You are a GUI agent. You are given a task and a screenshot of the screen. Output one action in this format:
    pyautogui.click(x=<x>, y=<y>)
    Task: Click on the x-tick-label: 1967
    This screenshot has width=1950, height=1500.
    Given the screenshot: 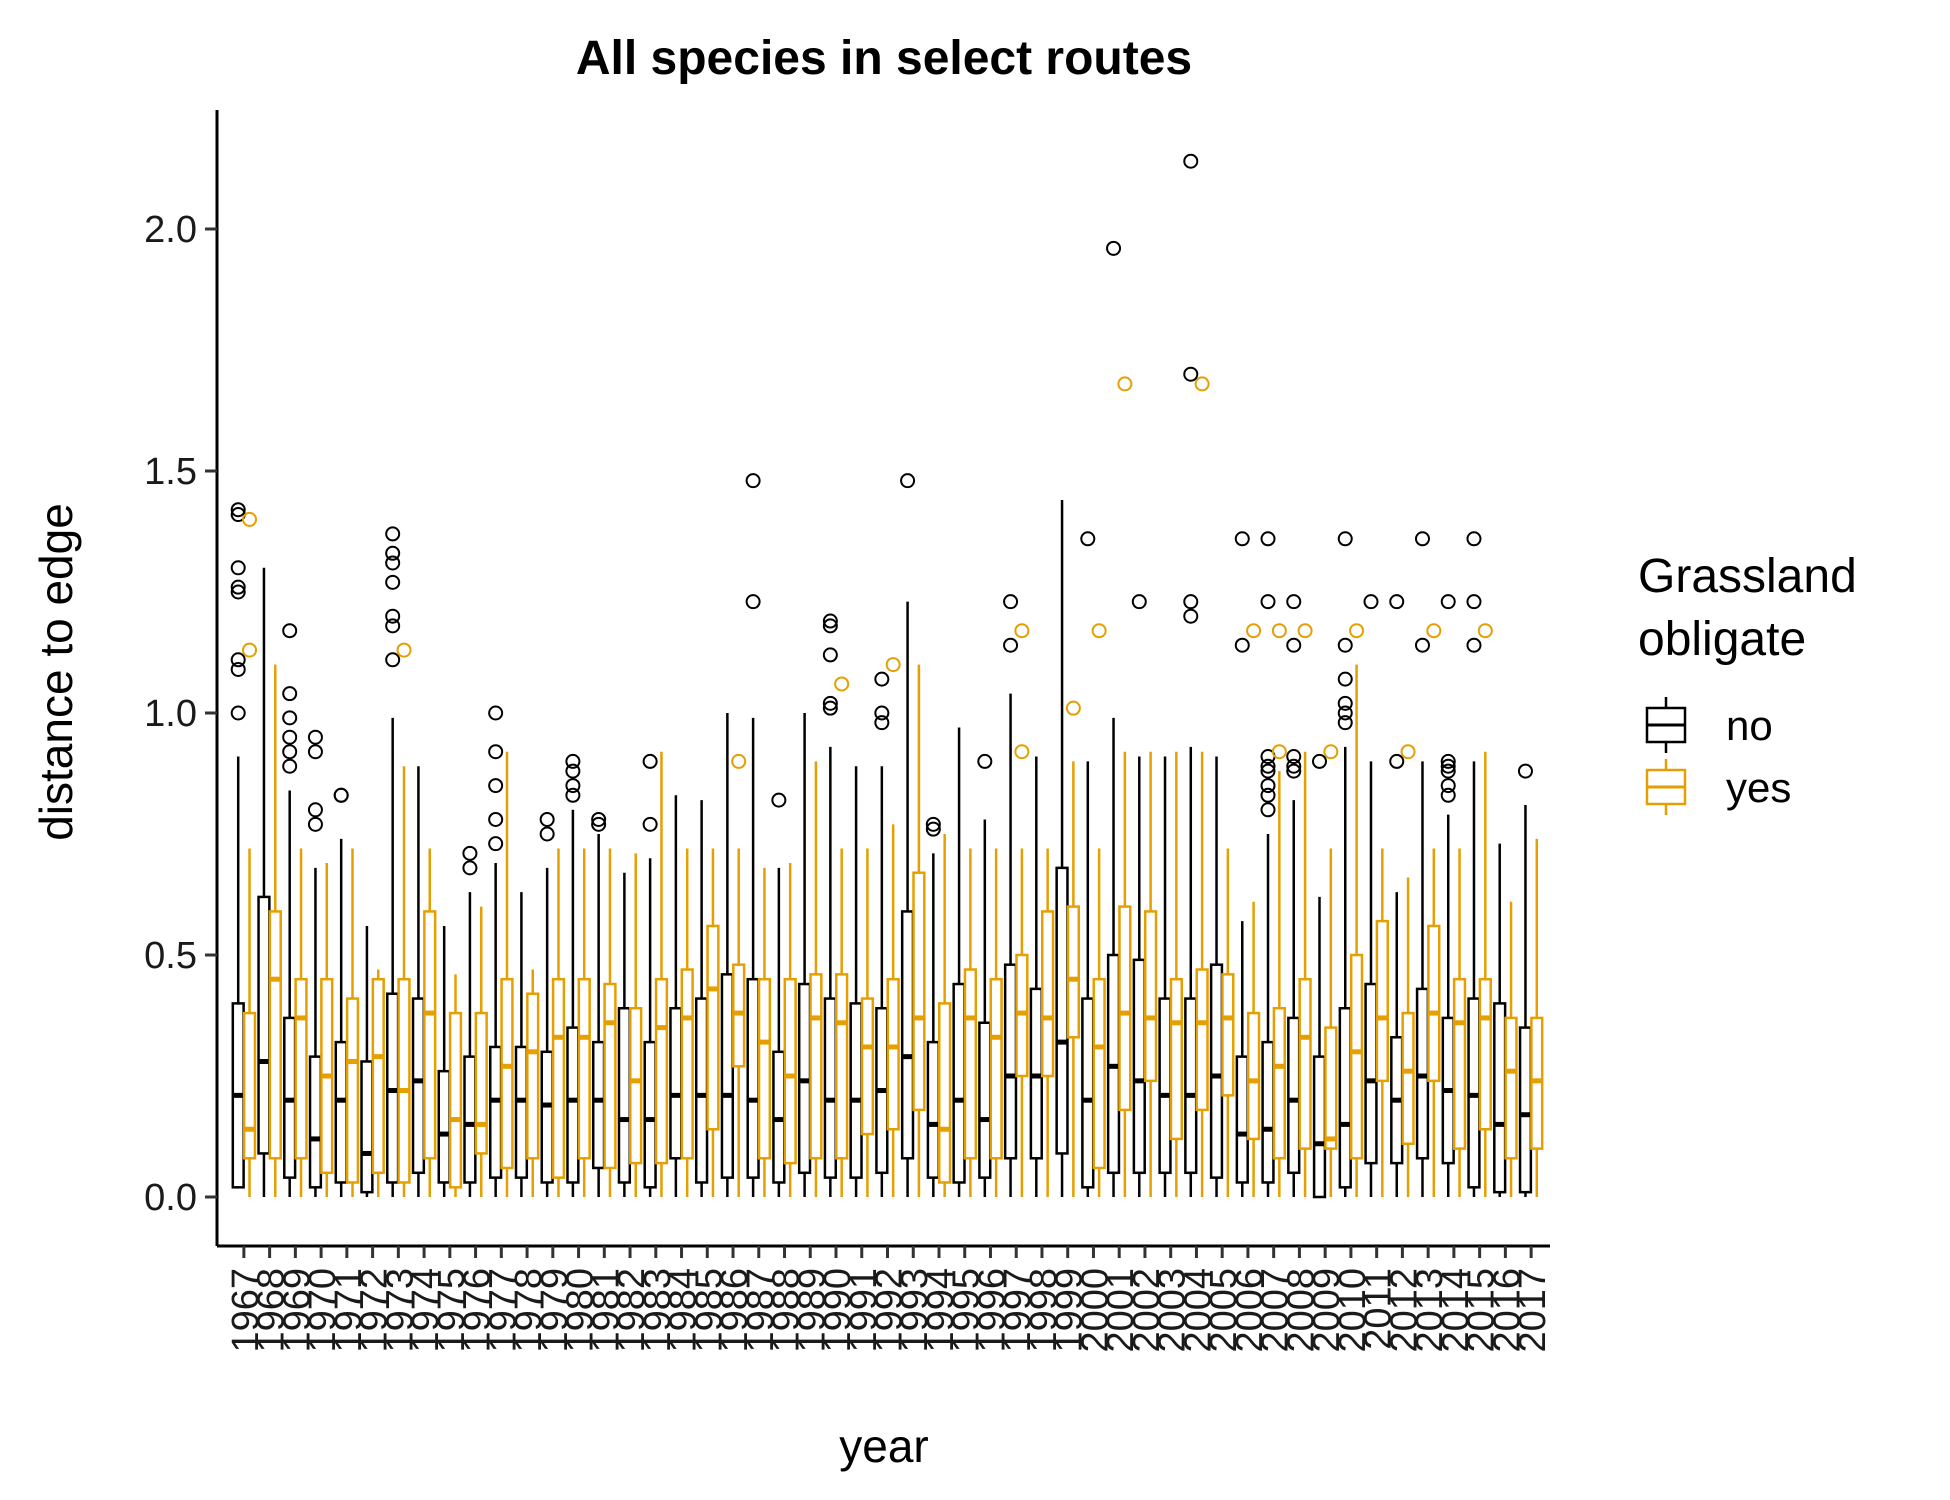 What is the action you would take?
    pyautogui.click(x=246, y=1310)
    